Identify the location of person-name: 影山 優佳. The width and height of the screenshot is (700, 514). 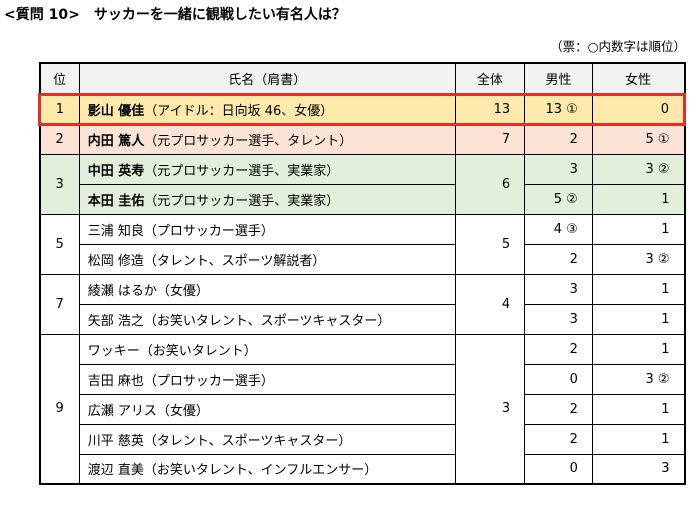
(116, 111).